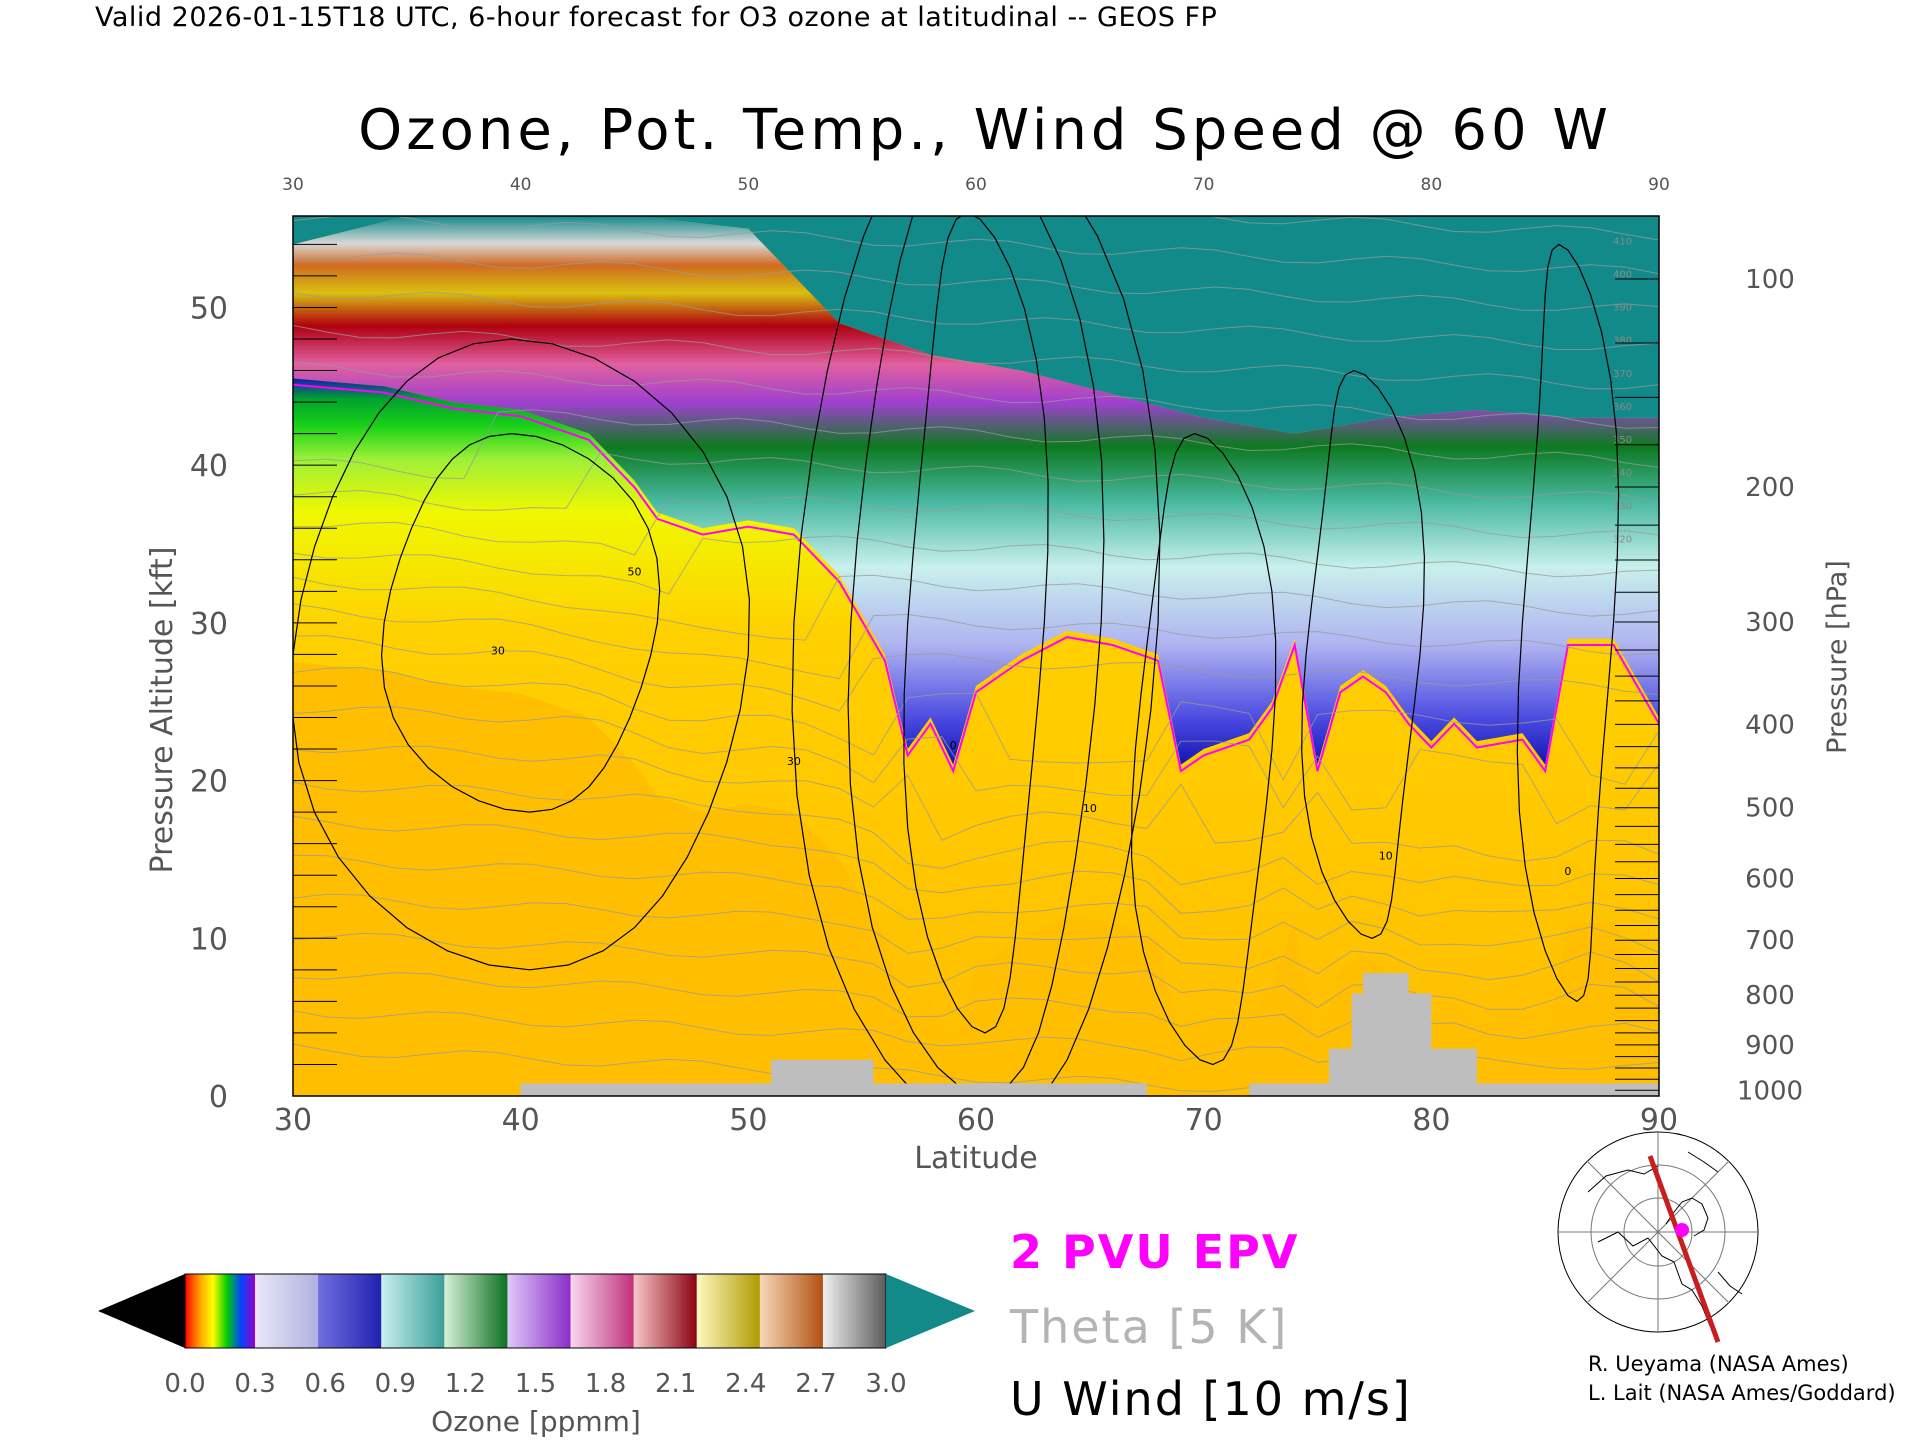 This screenshot has width=1920, height=1440. What do you see at coordinates (885, 1384) in the screenshot?
I see `colorbar-tick-label: 3.0` at bounding box center [885, 1384].